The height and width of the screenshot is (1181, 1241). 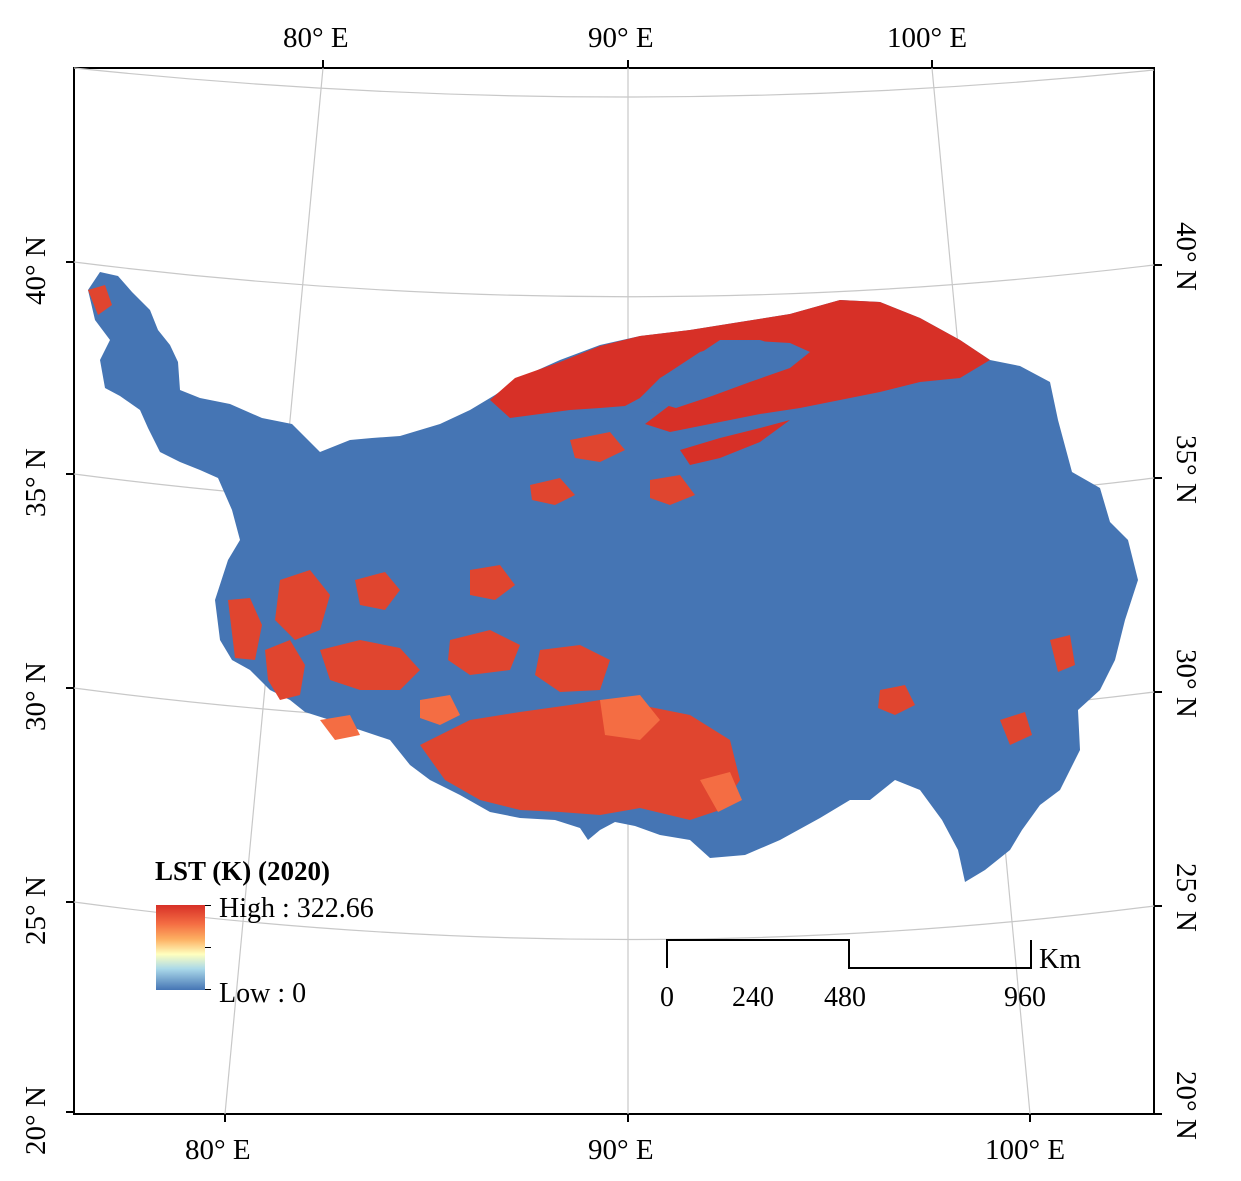 What do you see at coordinates (36, 696) in the screenshot?
I see `left-lat-label-30: 30° N` at bounding box center [36, 696].